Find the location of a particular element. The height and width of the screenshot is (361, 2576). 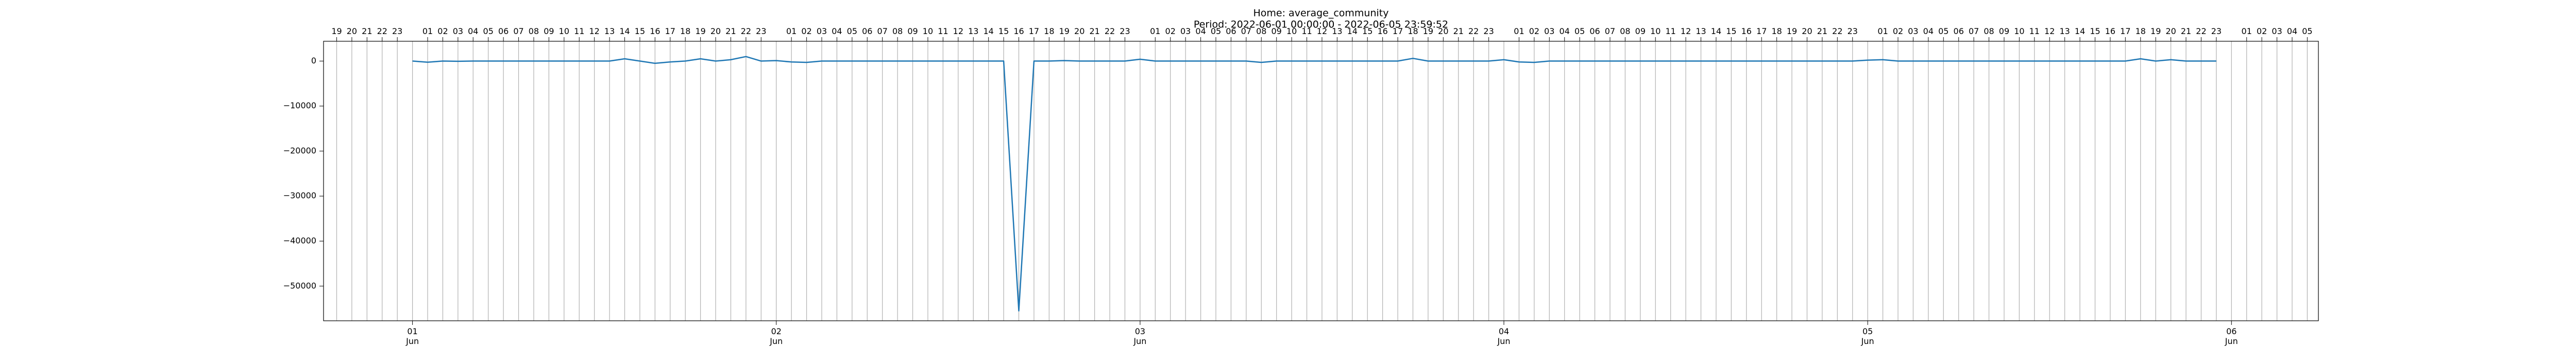

x-tick-label: 02 Jun is located at coordinates (776, 336).